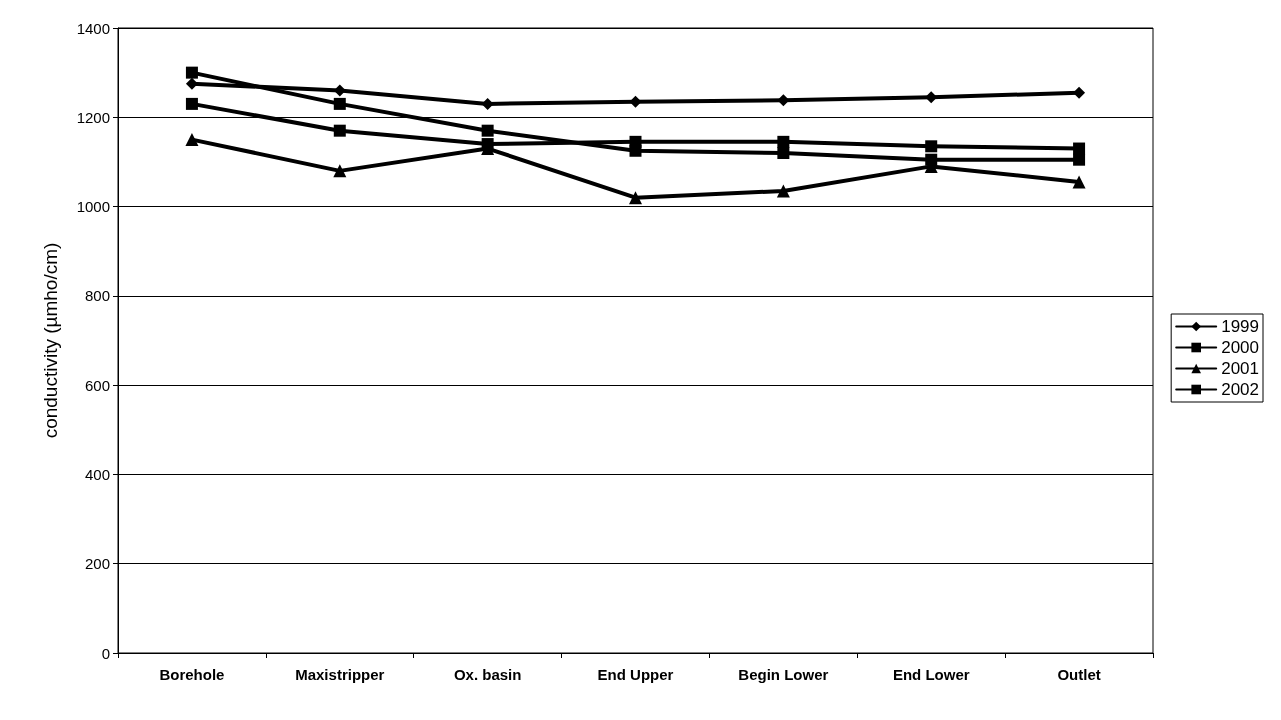 The image size is (1281, 720). Describe the element at coordinates (50, 340) in the screenshot. I see `y-axis-title: conductivity (µmho/cm)` at that location.